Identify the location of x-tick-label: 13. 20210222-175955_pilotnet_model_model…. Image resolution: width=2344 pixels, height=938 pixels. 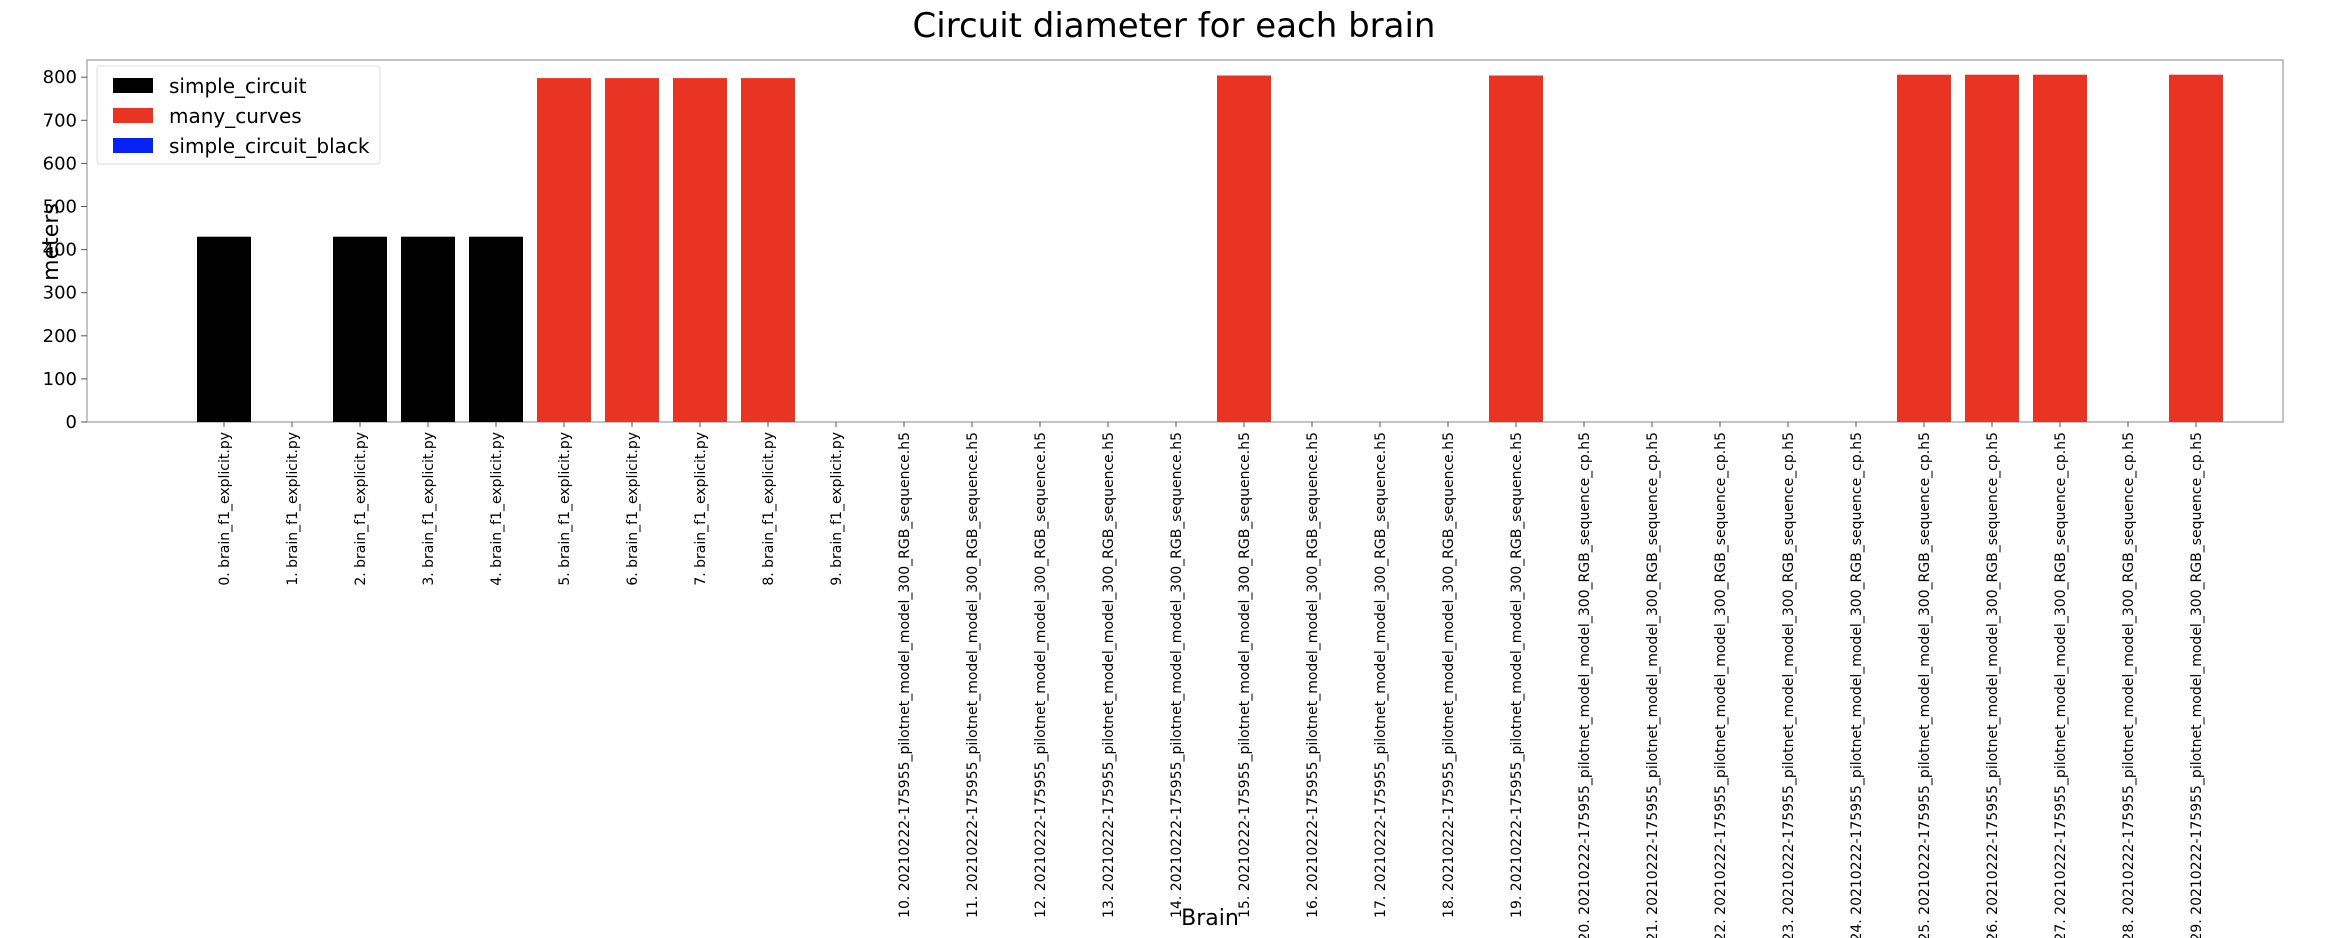
(1109, 675).